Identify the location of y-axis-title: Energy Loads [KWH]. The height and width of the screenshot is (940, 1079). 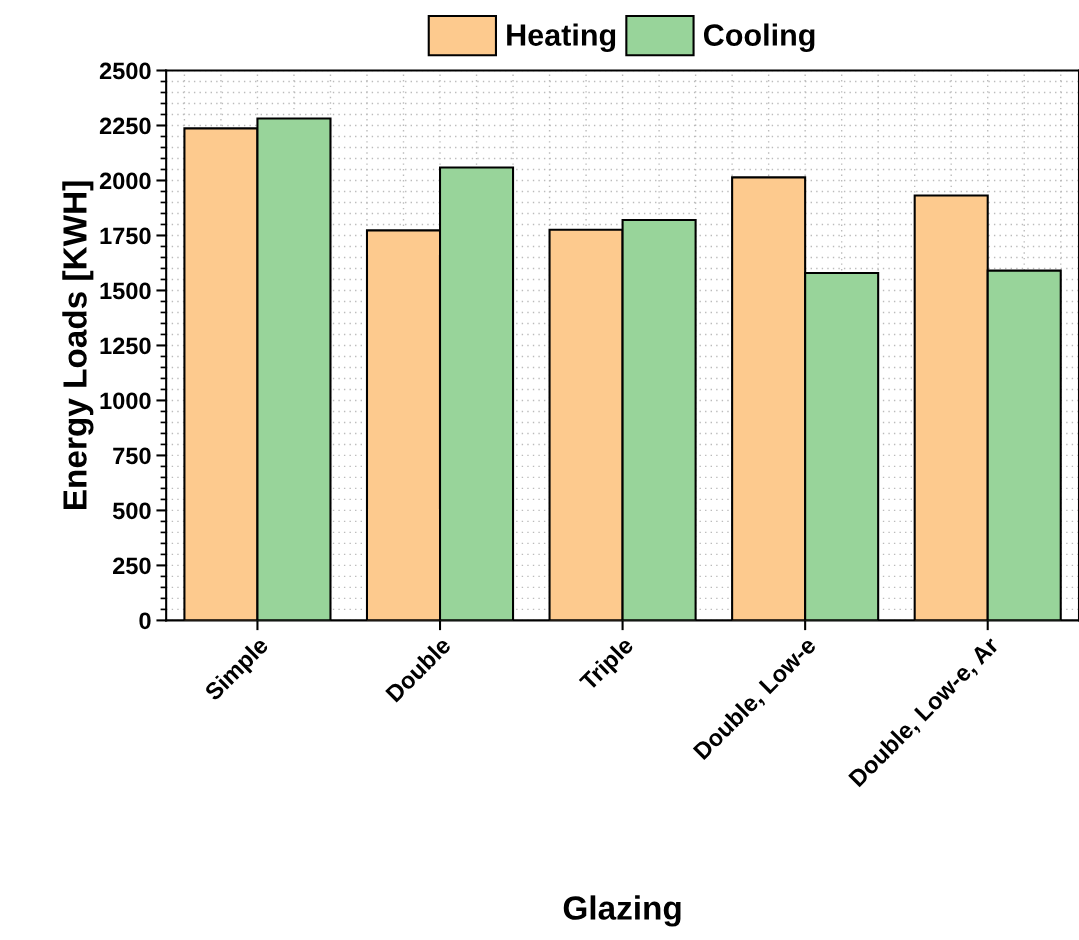
(78, 345).